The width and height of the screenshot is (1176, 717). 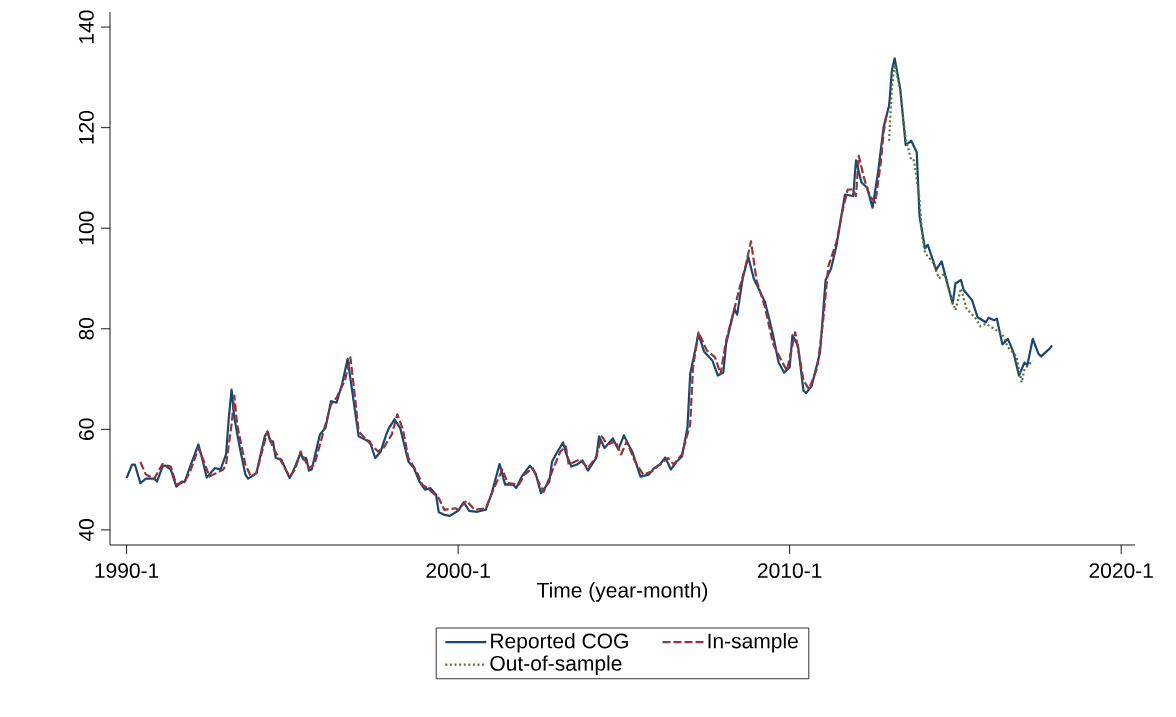 I want to click on legend-label: In-sample, so click(x=753, y=643).